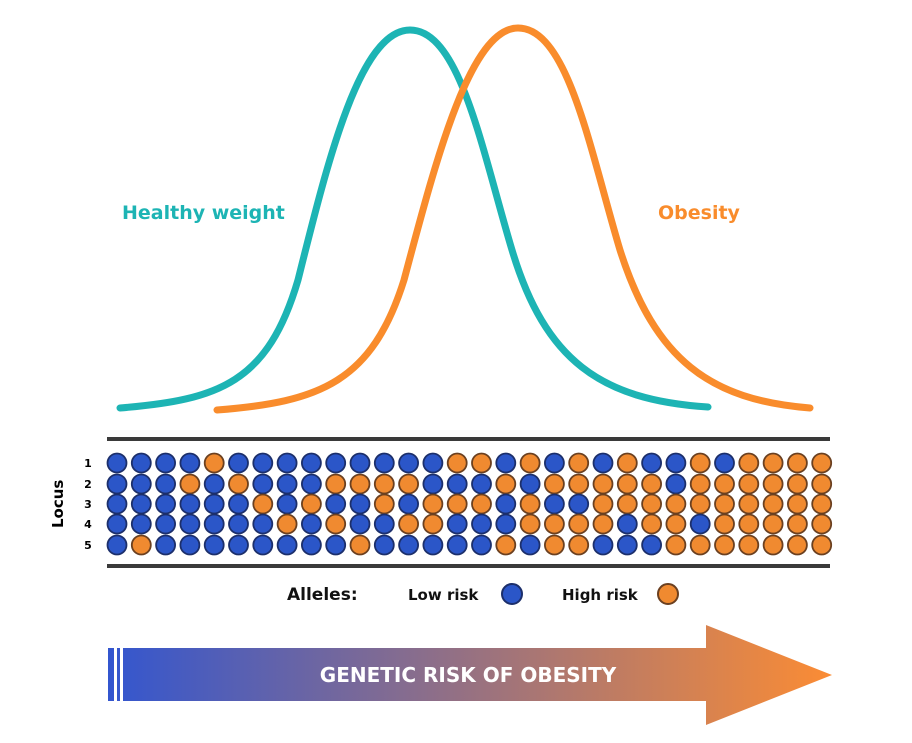  What do you see at coordinates (88, 484) in the screenshot?
I see `locus-row-label: 2` at bounding box center [88, 484].